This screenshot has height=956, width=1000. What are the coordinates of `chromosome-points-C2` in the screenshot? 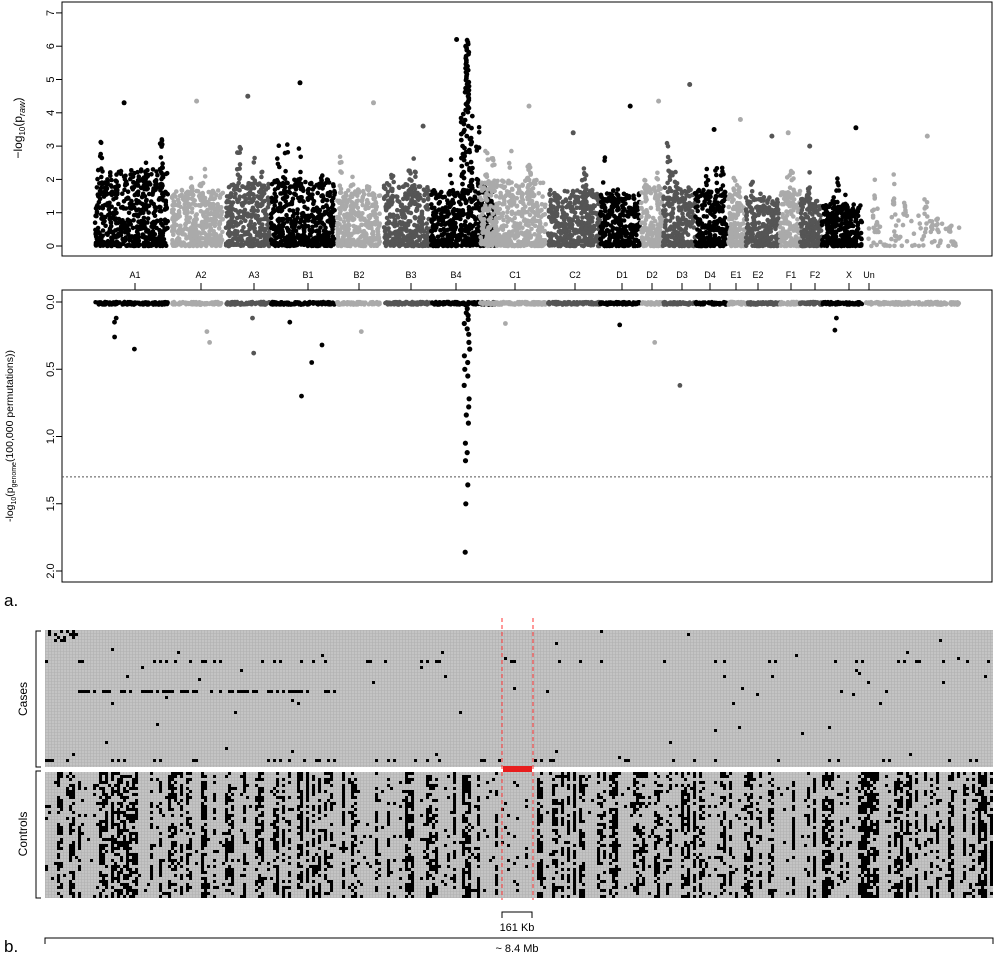 It's located at (574, 189).